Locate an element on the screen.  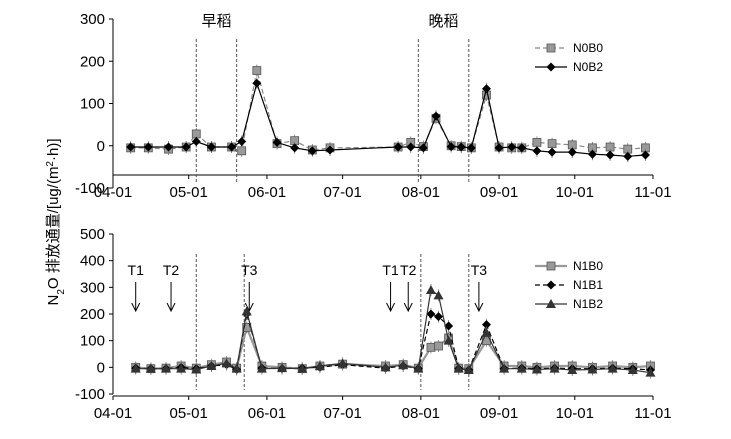
x-tick-label: 04-01 is located at coordinates (113, 413).